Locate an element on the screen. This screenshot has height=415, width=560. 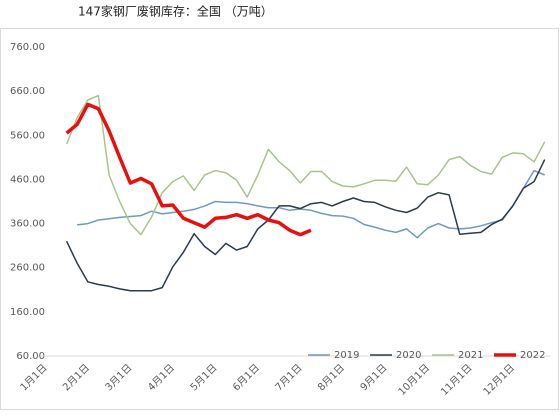
y-tick-label: 760.00 is located at coordinates (27, 47).